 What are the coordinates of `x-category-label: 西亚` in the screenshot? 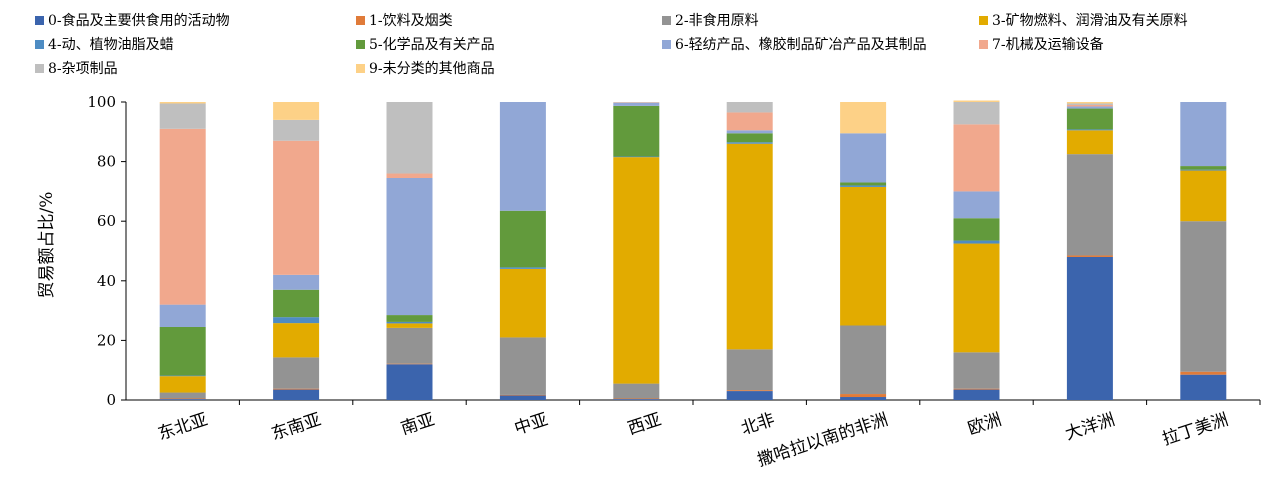 It's located at (644, 425).